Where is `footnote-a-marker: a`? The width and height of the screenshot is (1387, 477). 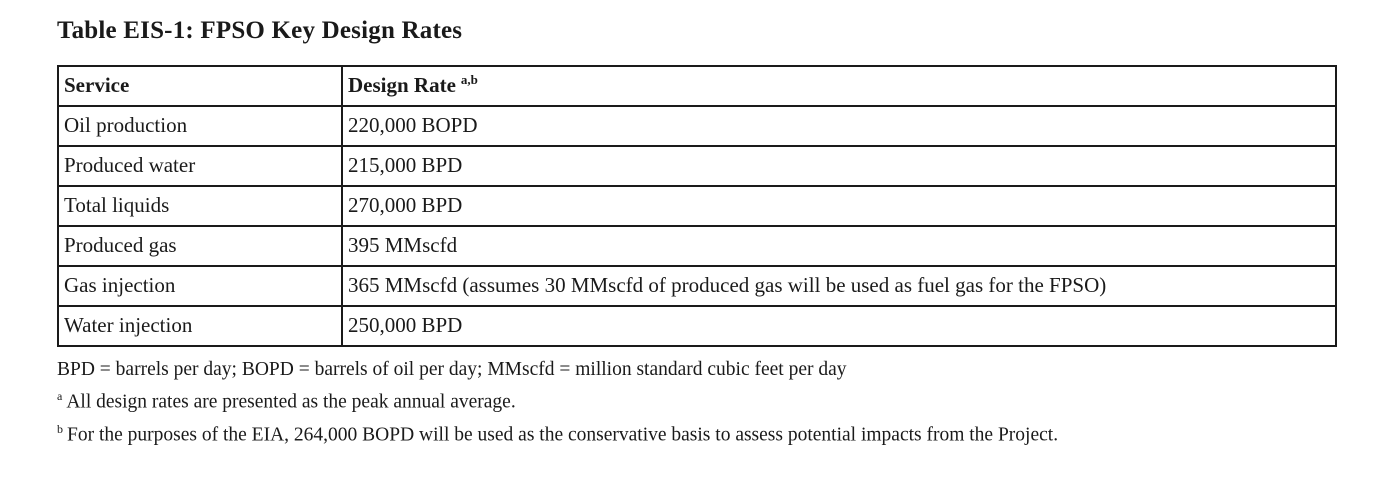 footnote-a-marker: a is located at coordinates (60, 396).